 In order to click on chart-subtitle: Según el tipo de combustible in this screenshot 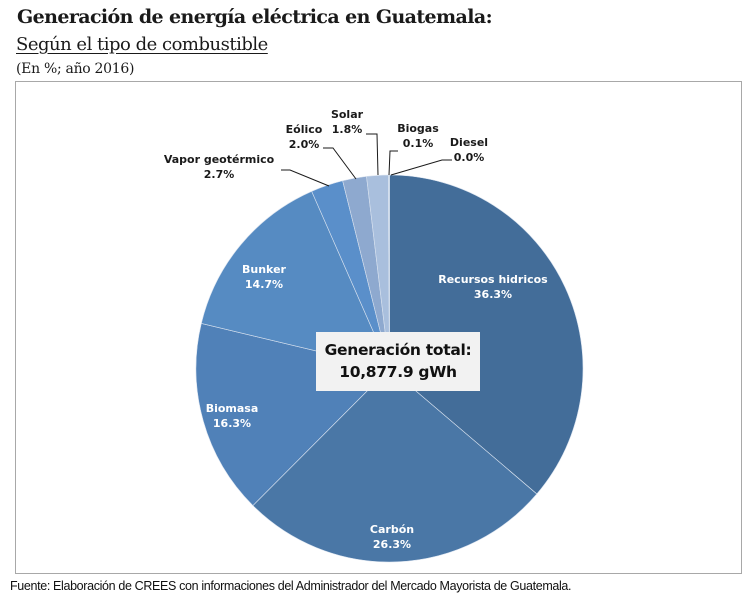, I will do `click(142, 44)`.